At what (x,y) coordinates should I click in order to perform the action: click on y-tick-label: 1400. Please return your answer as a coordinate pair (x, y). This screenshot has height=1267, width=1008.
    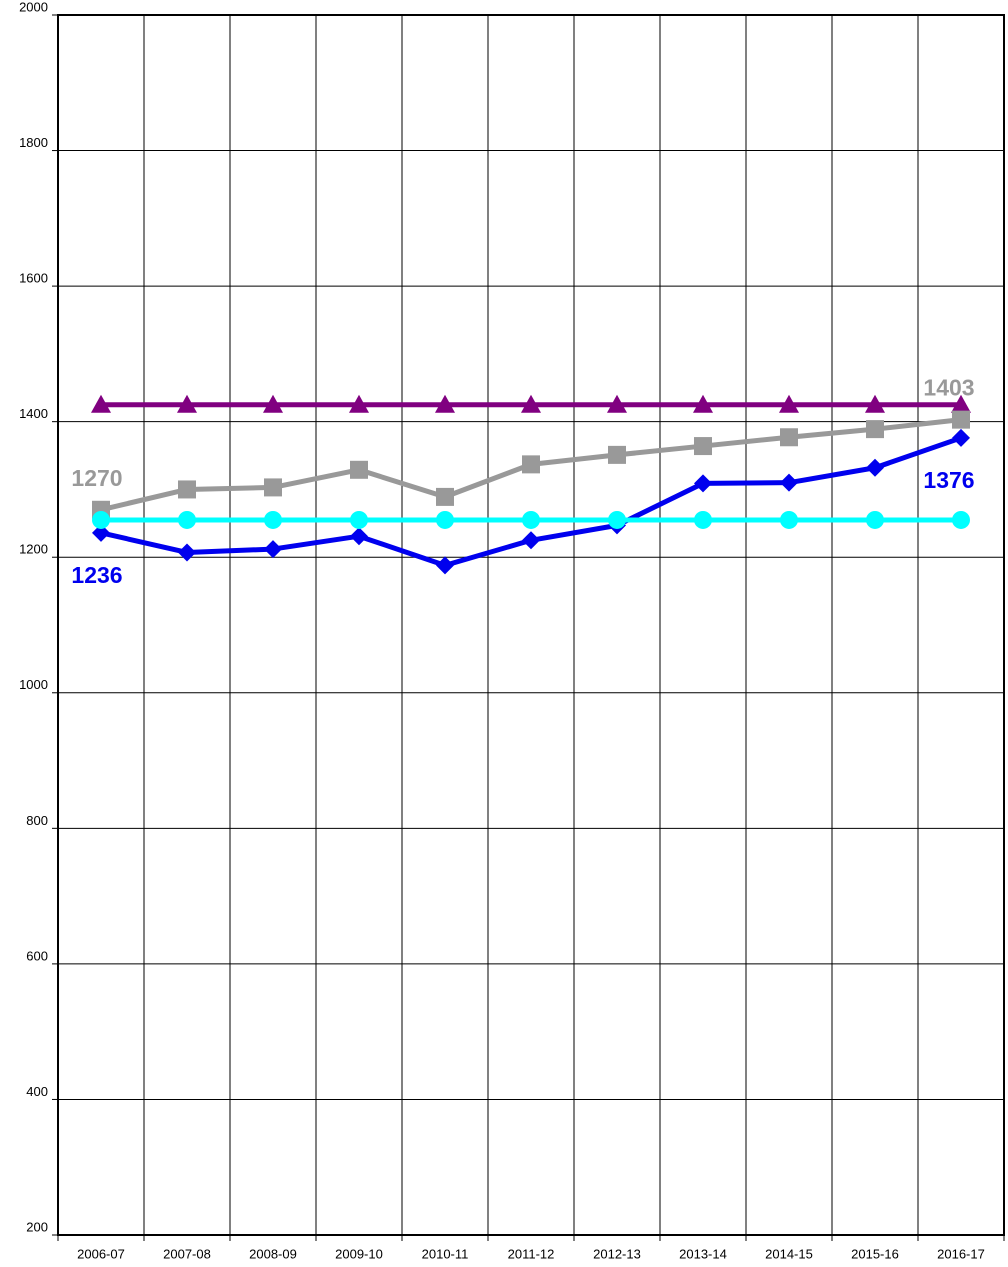
    Looking at the image, I should click on (33, 413).